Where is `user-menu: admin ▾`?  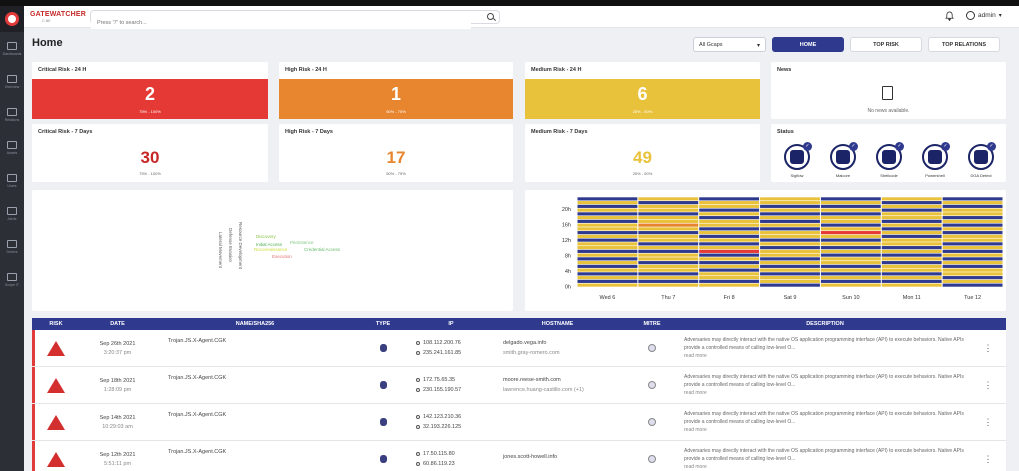 user-menu: admin ▾ is located at coordinates (984, 15).